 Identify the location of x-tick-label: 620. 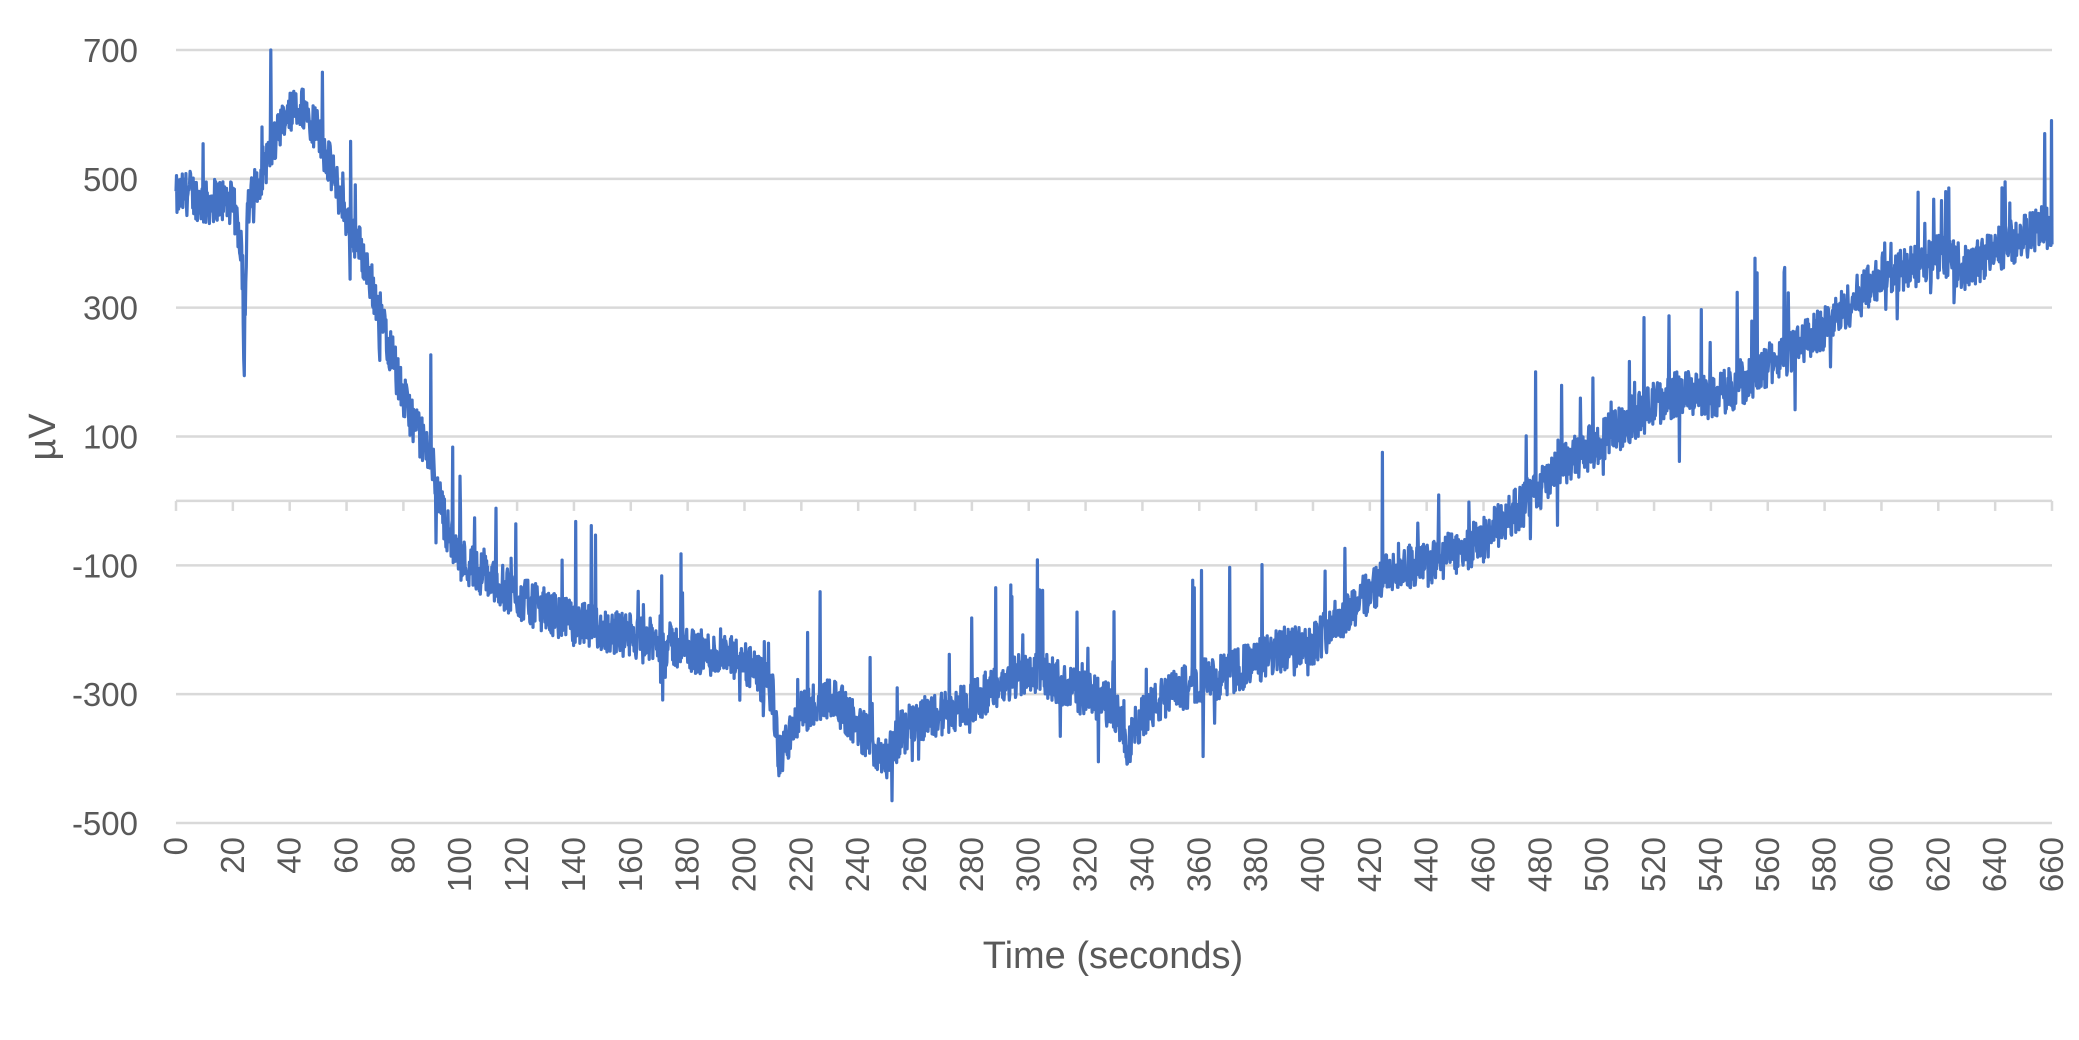
(1937, 864).